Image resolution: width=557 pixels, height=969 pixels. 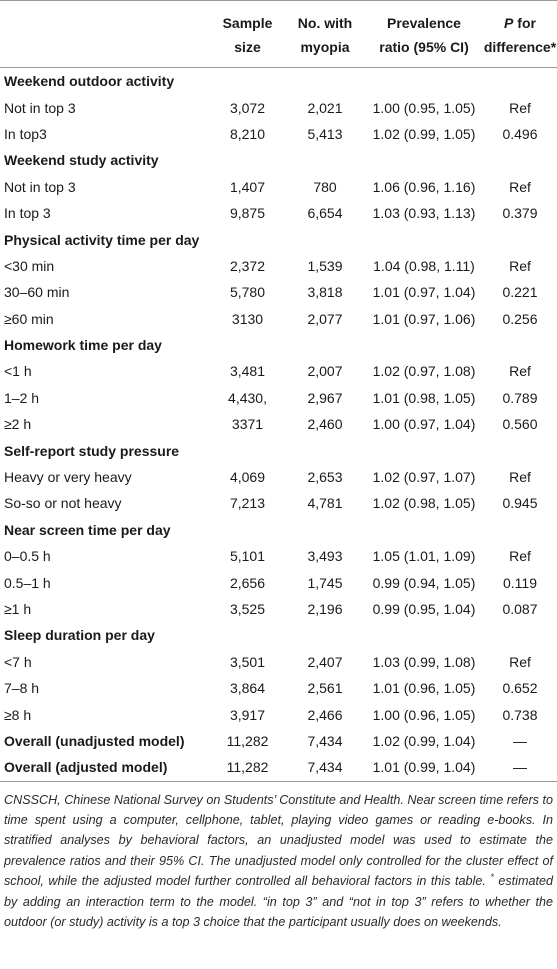 What do you see at coordinates (424, 265) in the screenshot?
I see `prevalence-ratio-cell: 1.04 (0.98, 1.11)` at bounding box center [424, 265].